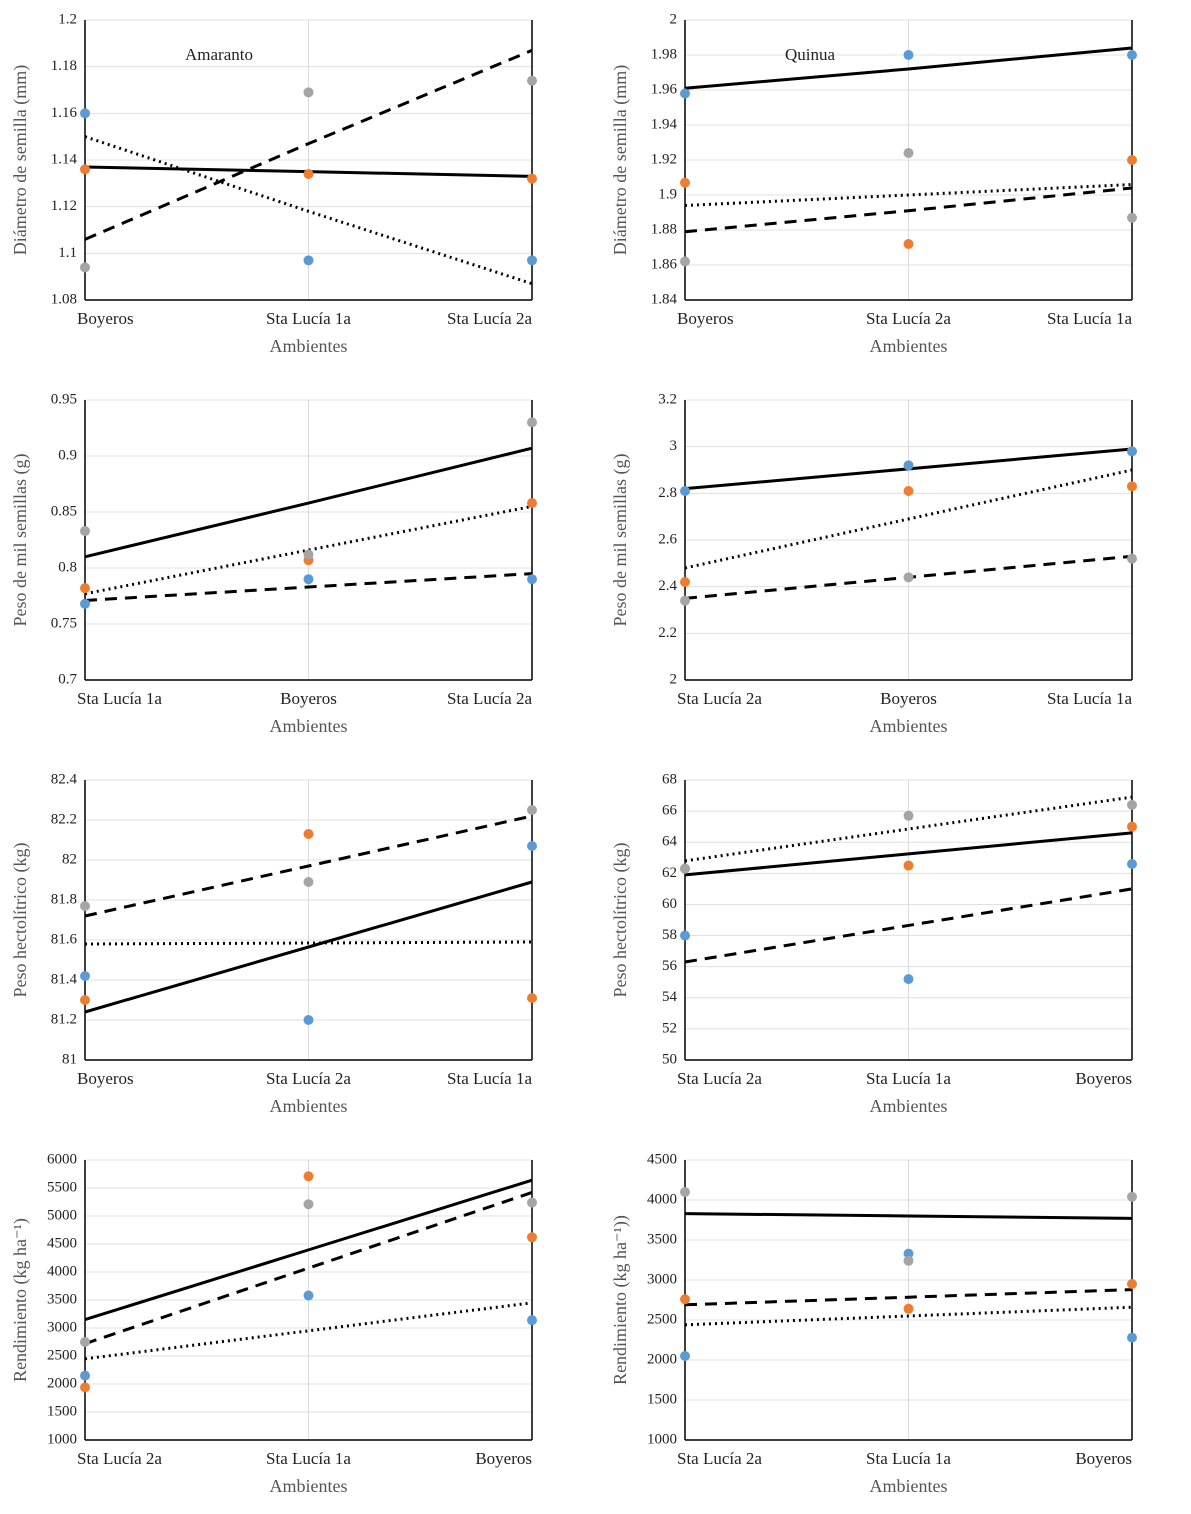 Image resolution: width=1191 pixels, height=1514 pixels. Describe the element at coordinates (67, 567) in the screenshot. I see `y-tick-label: 0.8` at that location.